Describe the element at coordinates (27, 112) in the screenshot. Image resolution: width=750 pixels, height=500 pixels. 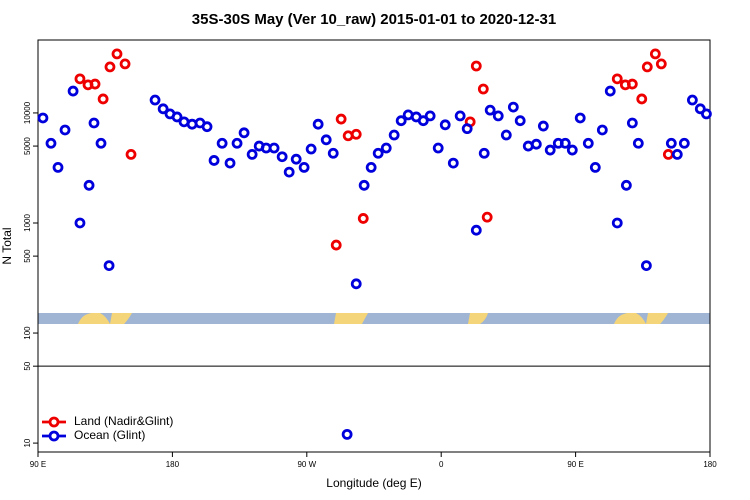
I see `y-tick-label: 10000` at that location.